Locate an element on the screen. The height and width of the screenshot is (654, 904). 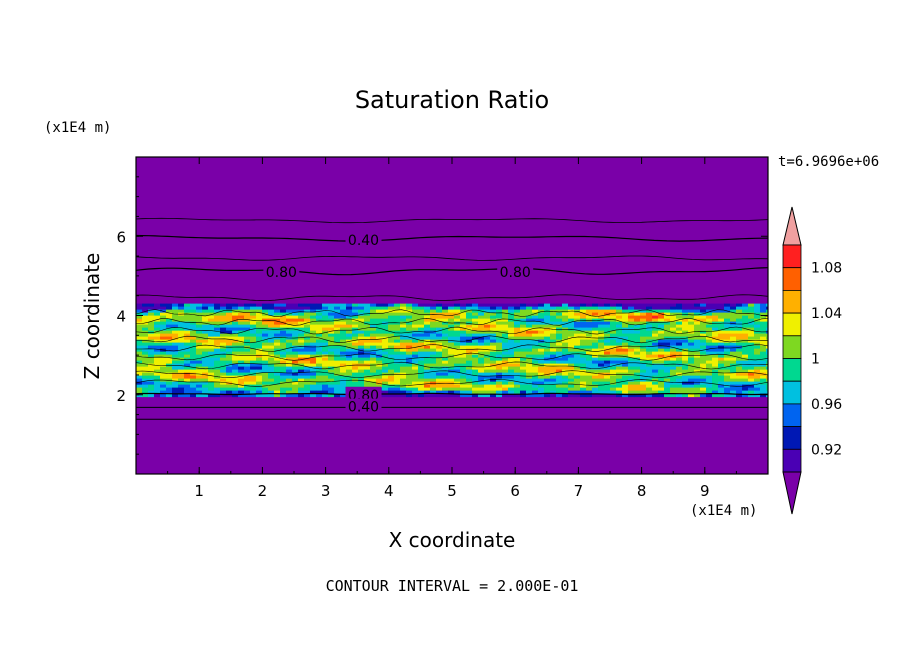
contour-line is located at coordinates (452, 365).